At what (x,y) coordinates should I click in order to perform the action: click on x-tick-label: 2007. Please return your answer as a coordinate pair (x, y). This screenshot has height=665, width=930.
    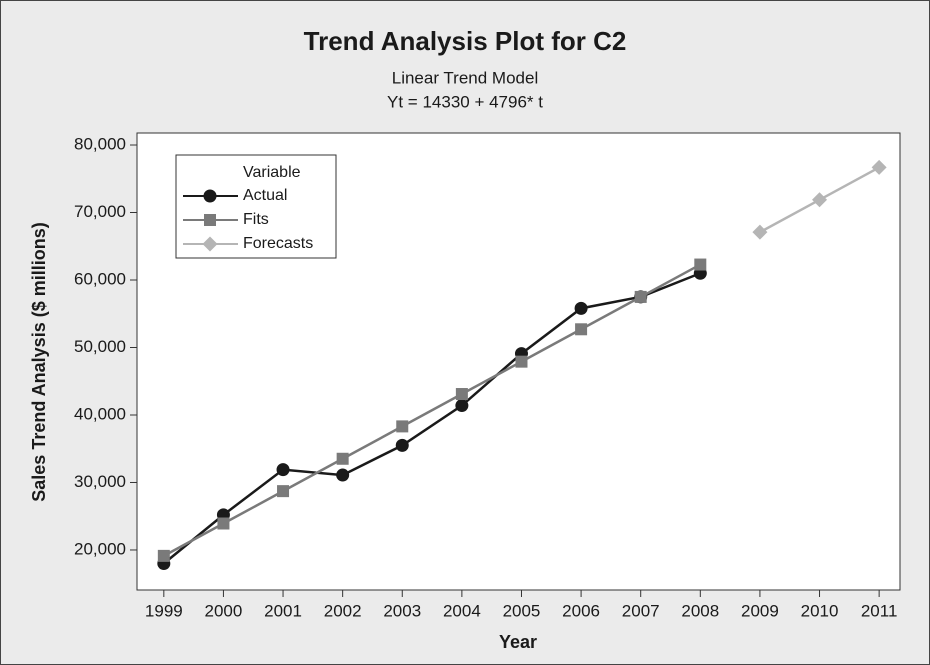
    Looking at the image, I should click on (641, 610).